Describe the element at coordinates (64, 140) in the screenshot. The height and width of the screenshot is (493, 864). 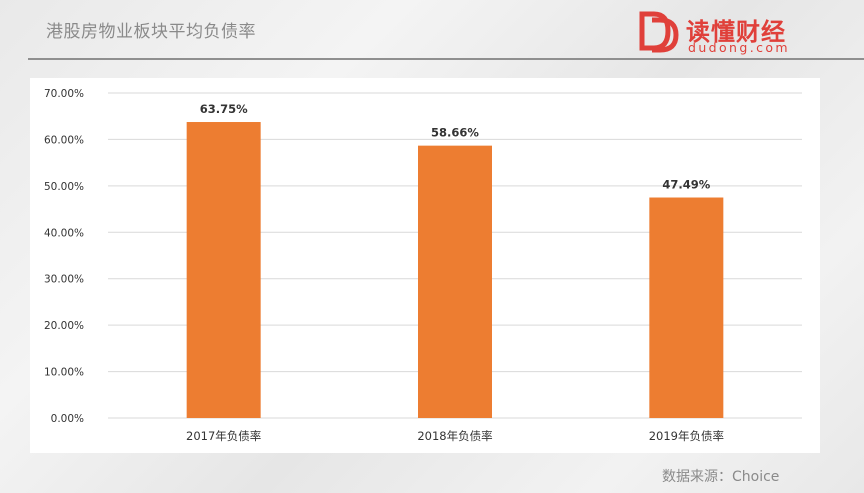
I see `y-tick-label: 60.00%` at that location.